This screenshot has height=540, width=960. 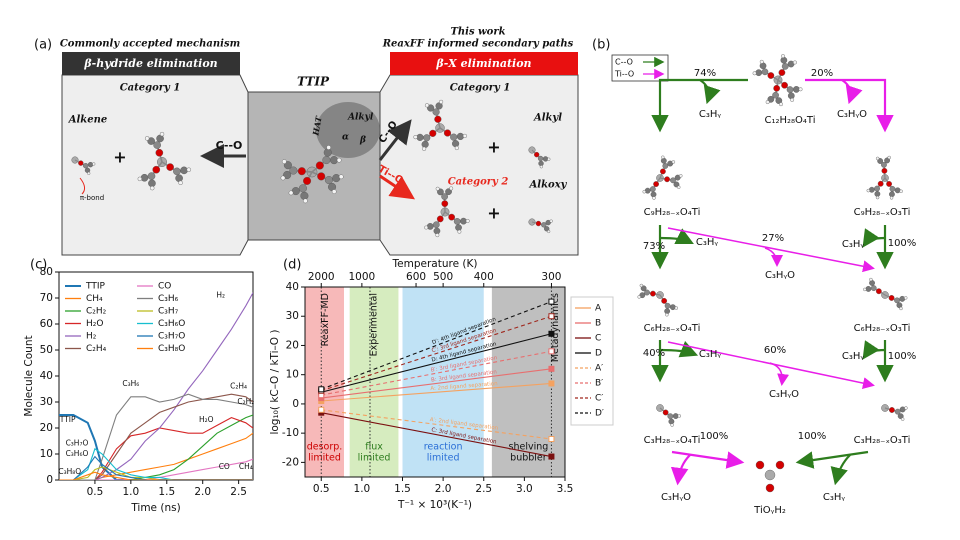 I want to click on legend-label: C′, so click(x=599, y=399).